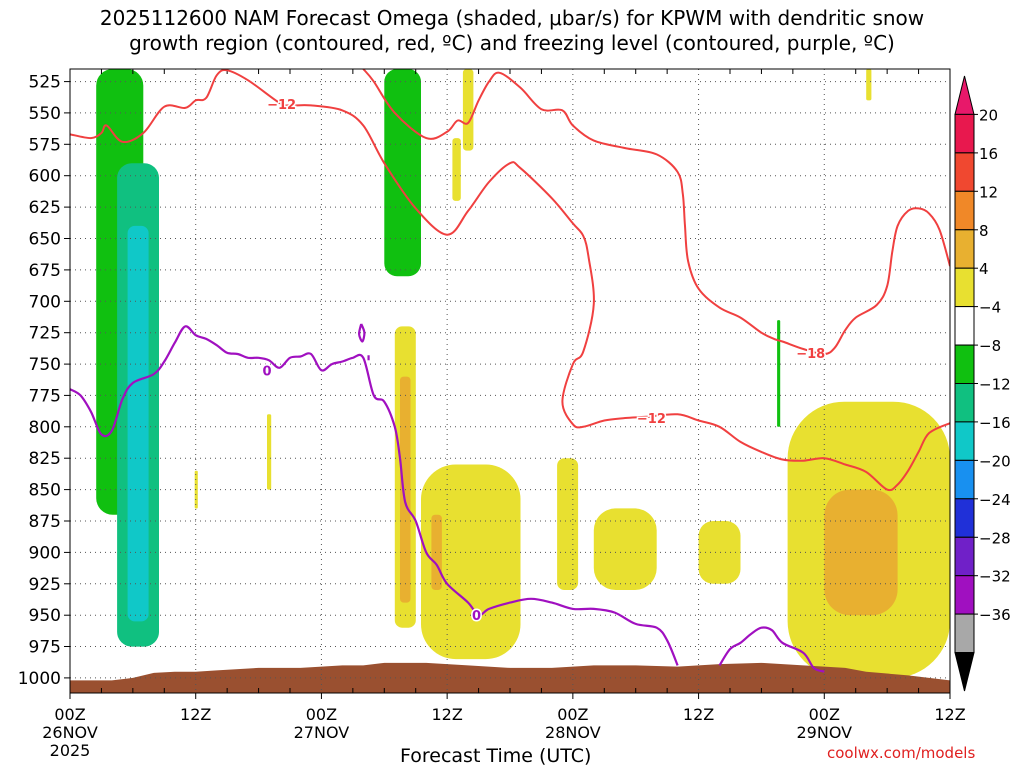 The width and height of the screenshot is (1024, 768). I want to click on freezing-label-1: 0, so click(476, 616).